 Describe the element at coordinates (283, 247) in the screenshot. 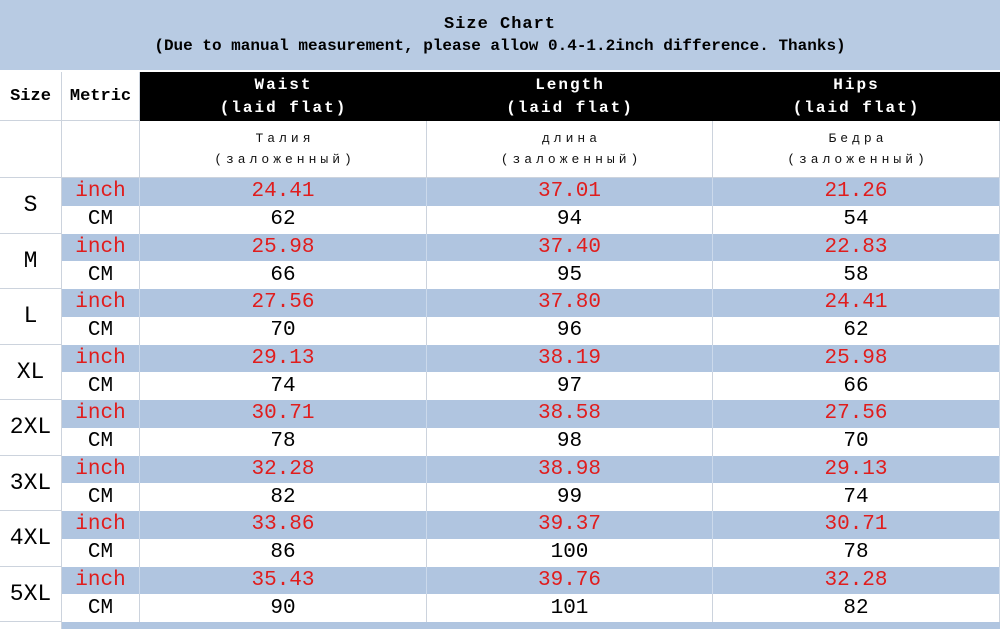

I see `inch-value-waist: 25.98` at that location.